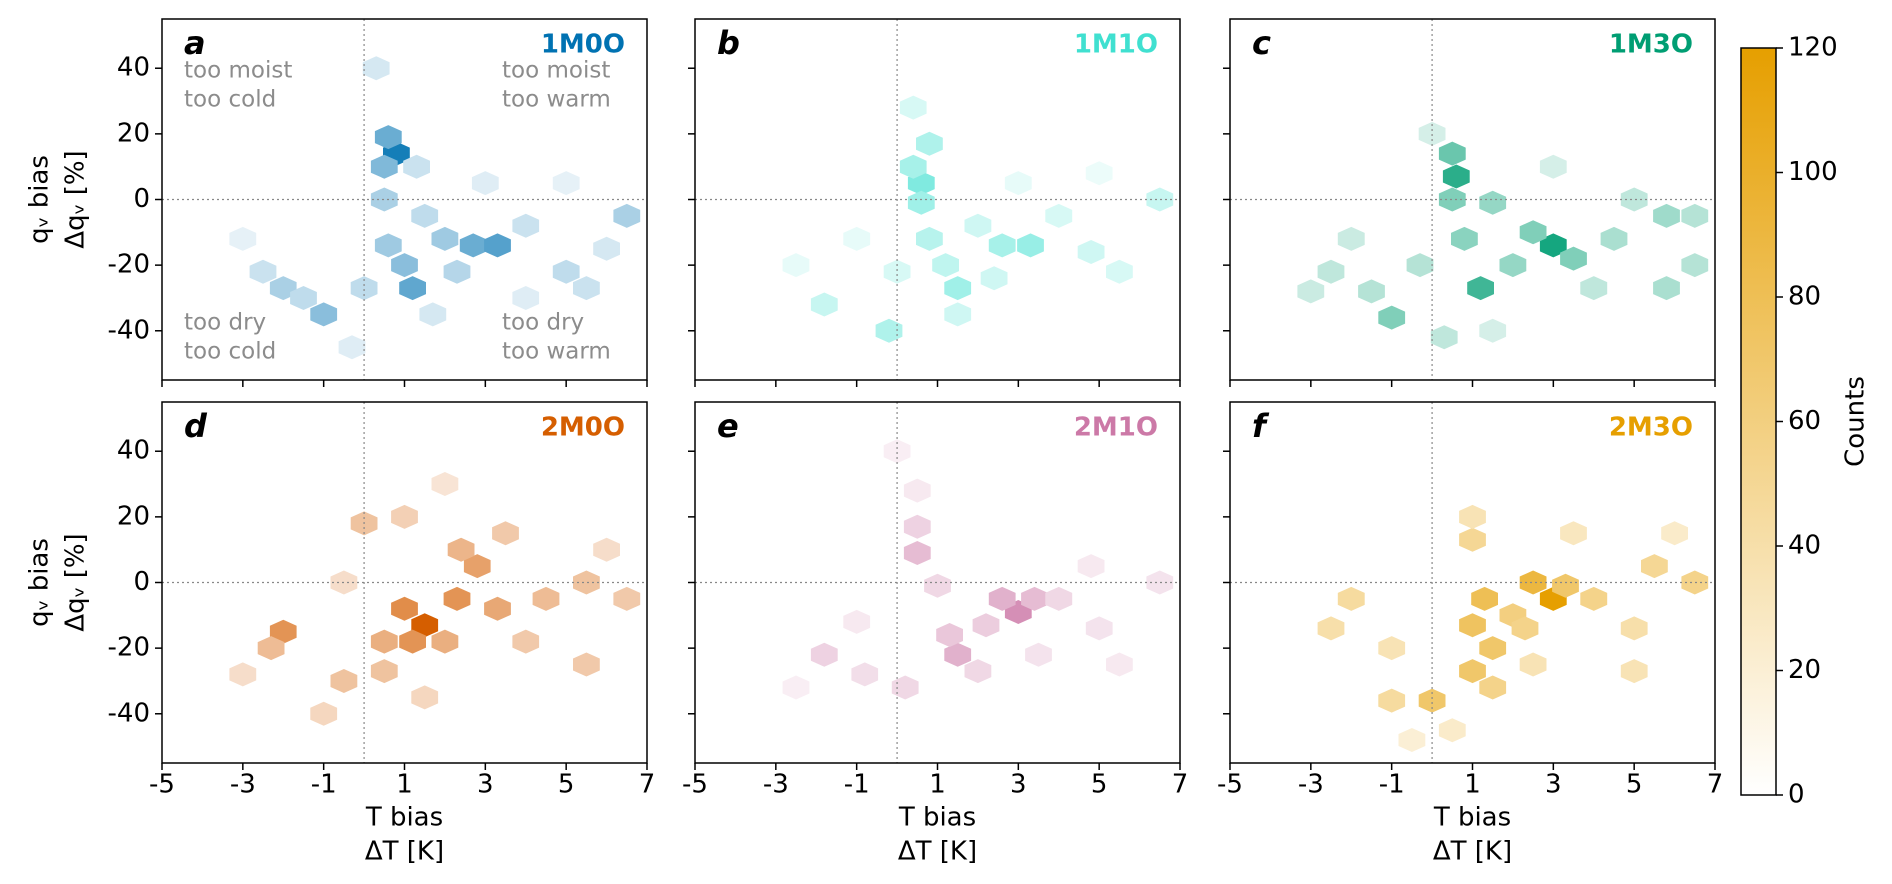 The width and height of the screenshot is (1892, 884). What do you see at coordinates (1804, 670) in the screenshot?
I see `colorbar-tick-label: 20` at bounding box center [1804, 670].